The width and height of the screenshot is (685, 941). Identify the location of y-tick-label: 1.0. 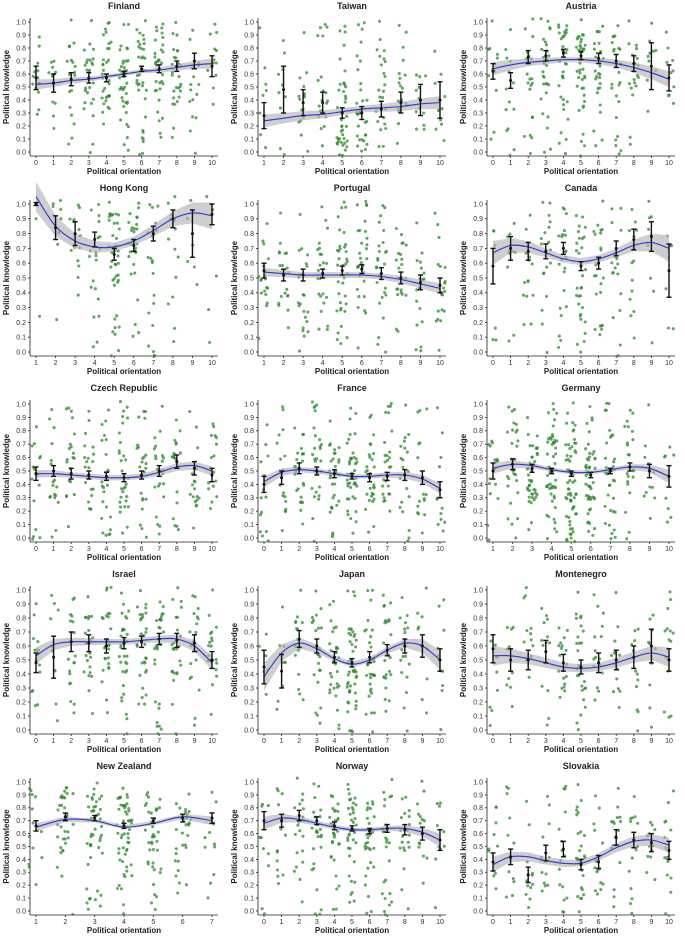
(478, 22).